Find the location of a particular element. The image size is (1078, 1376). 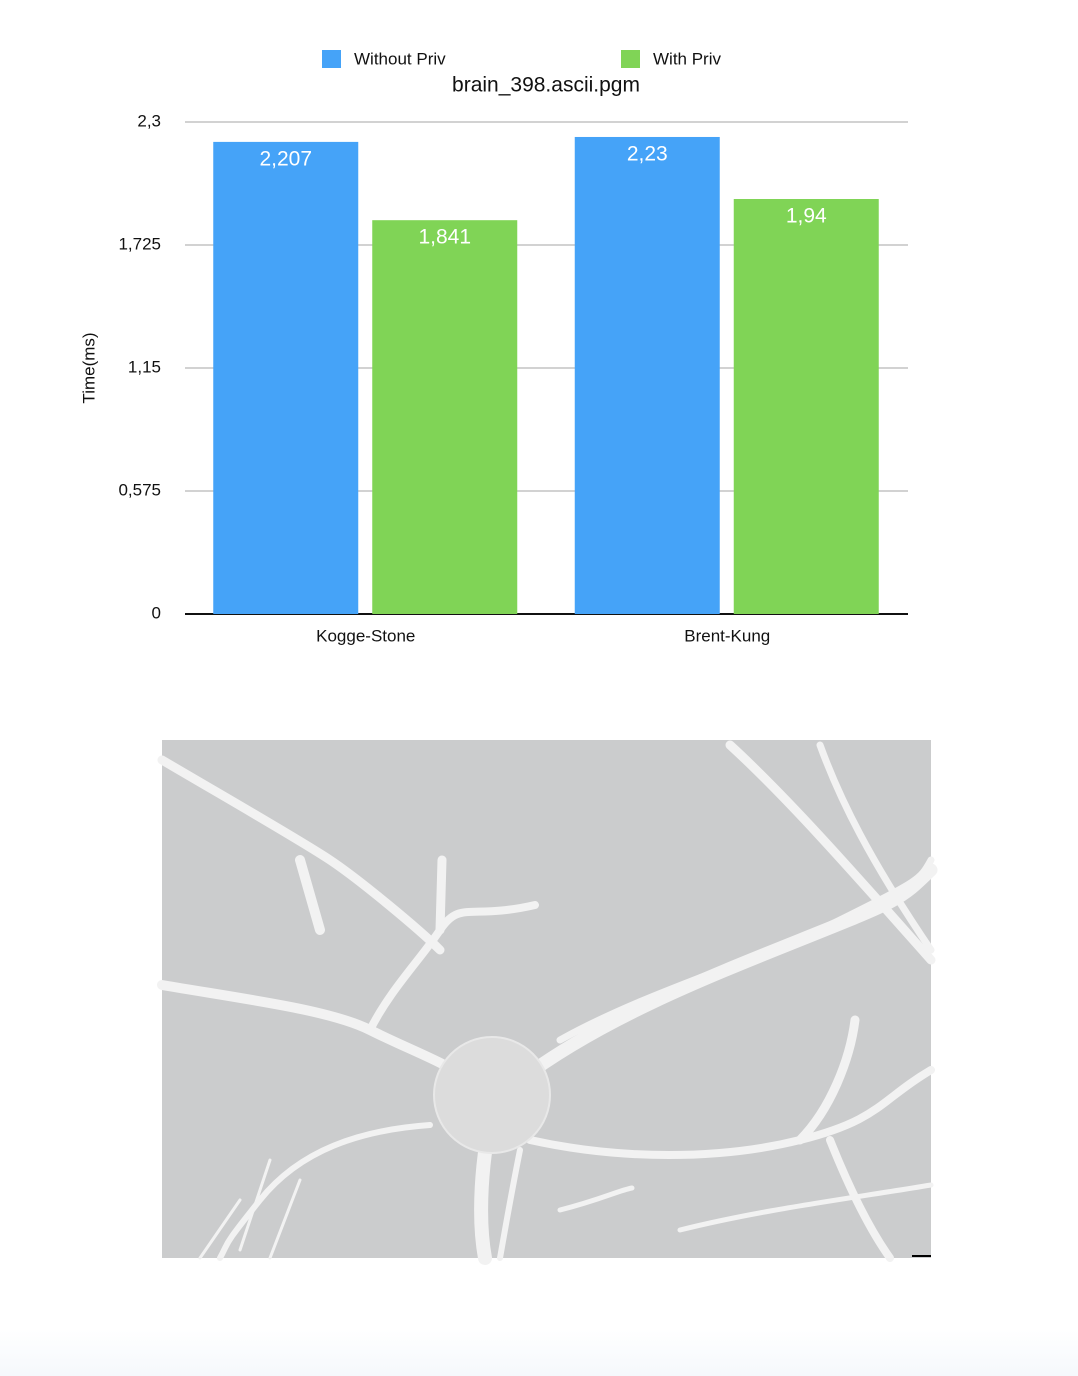

x-tick-label: Kogge-Stone is located at coordinates (365, 635).